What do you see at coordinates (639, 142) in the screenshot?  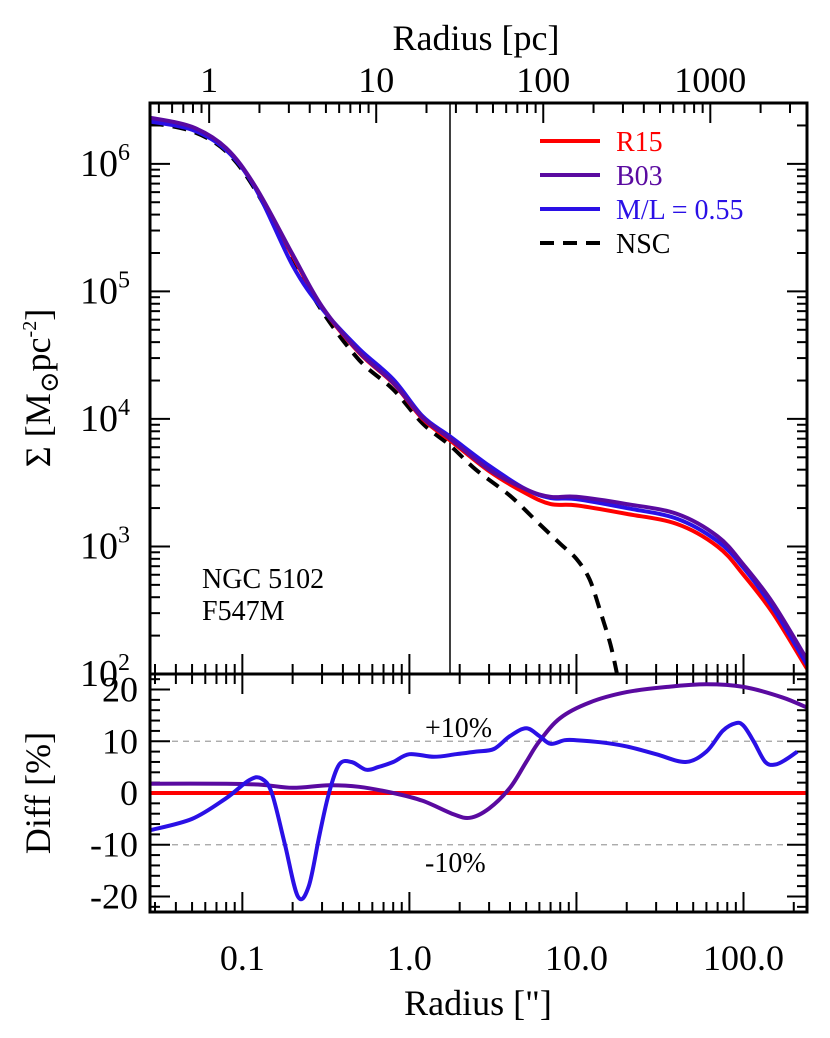 I see `legend-label: R15` at bounding box center [639, 142].